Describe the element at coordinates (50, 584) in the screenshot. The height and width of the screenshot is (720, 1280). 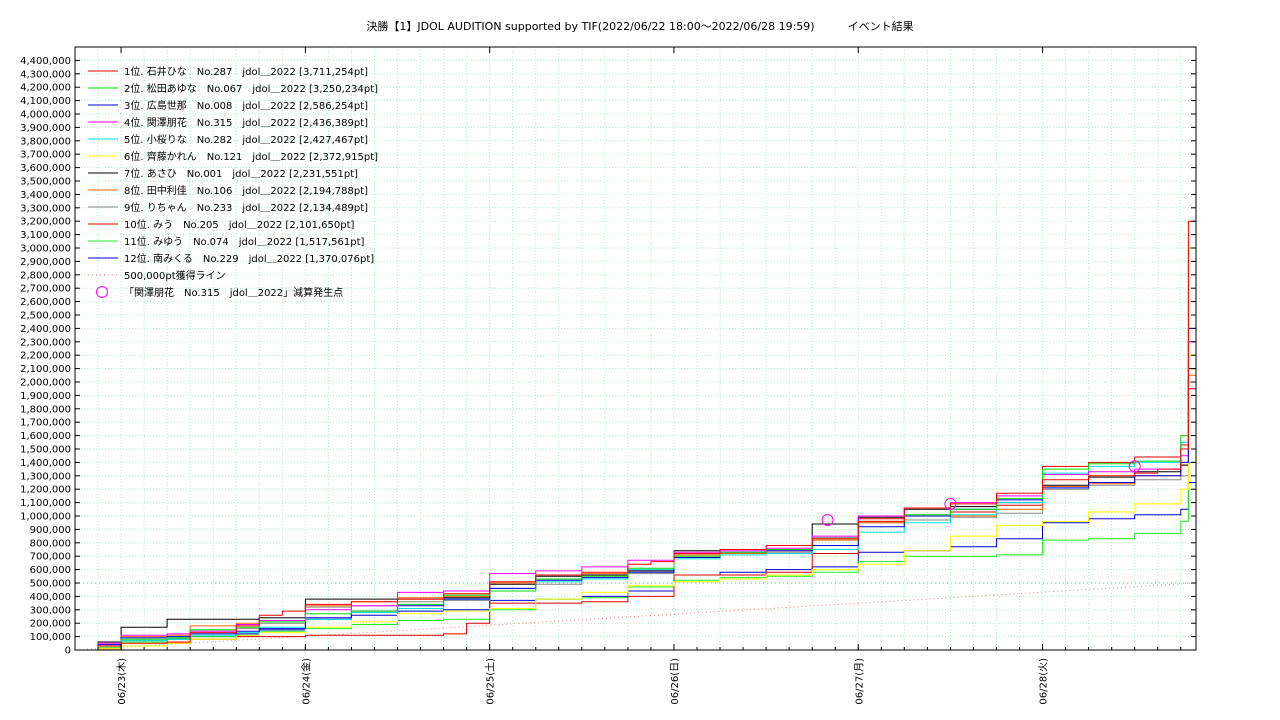
I see `y-tick-label: 500,000` at that location.